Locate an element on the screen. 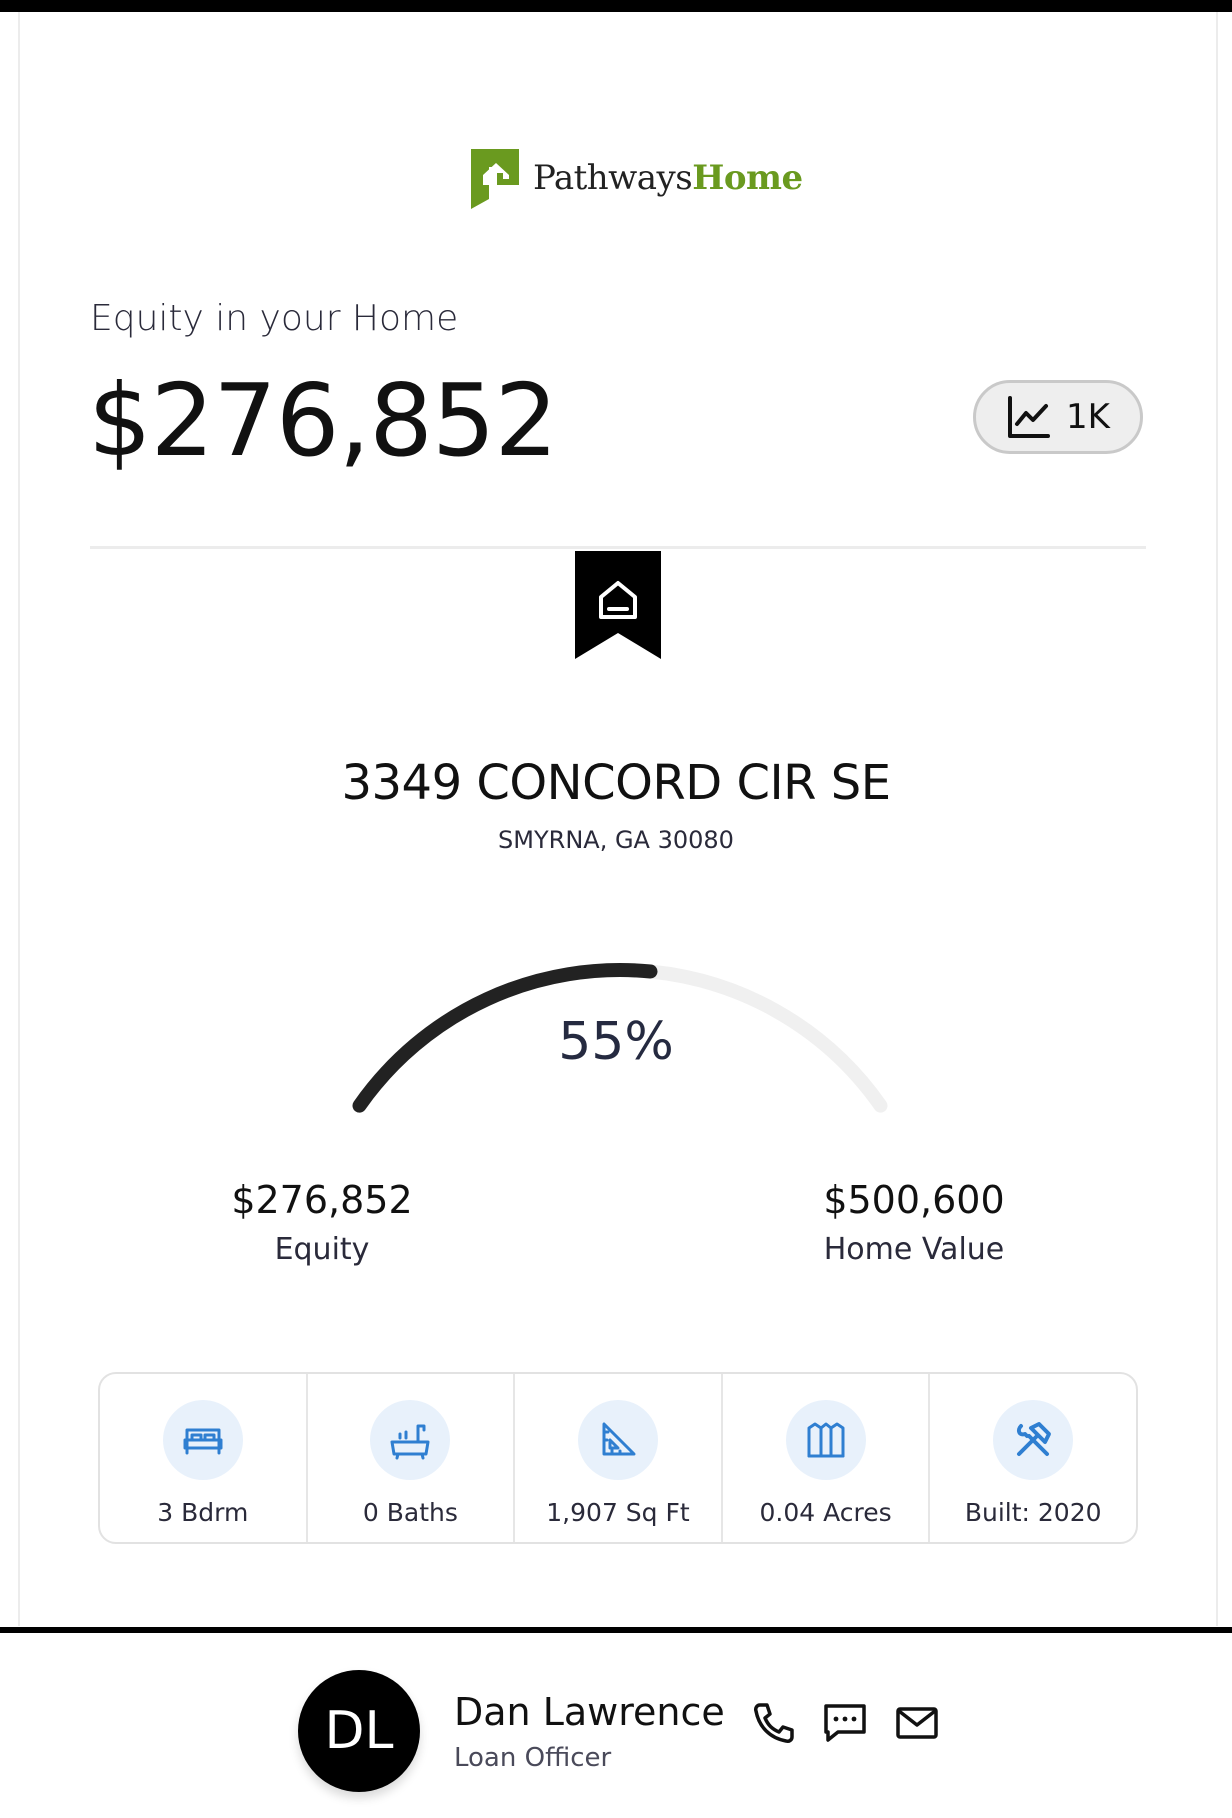 This screenshot has height=1818, width=1232. feature-label: Built: 2020 is located at coordinates (1033, 1512).